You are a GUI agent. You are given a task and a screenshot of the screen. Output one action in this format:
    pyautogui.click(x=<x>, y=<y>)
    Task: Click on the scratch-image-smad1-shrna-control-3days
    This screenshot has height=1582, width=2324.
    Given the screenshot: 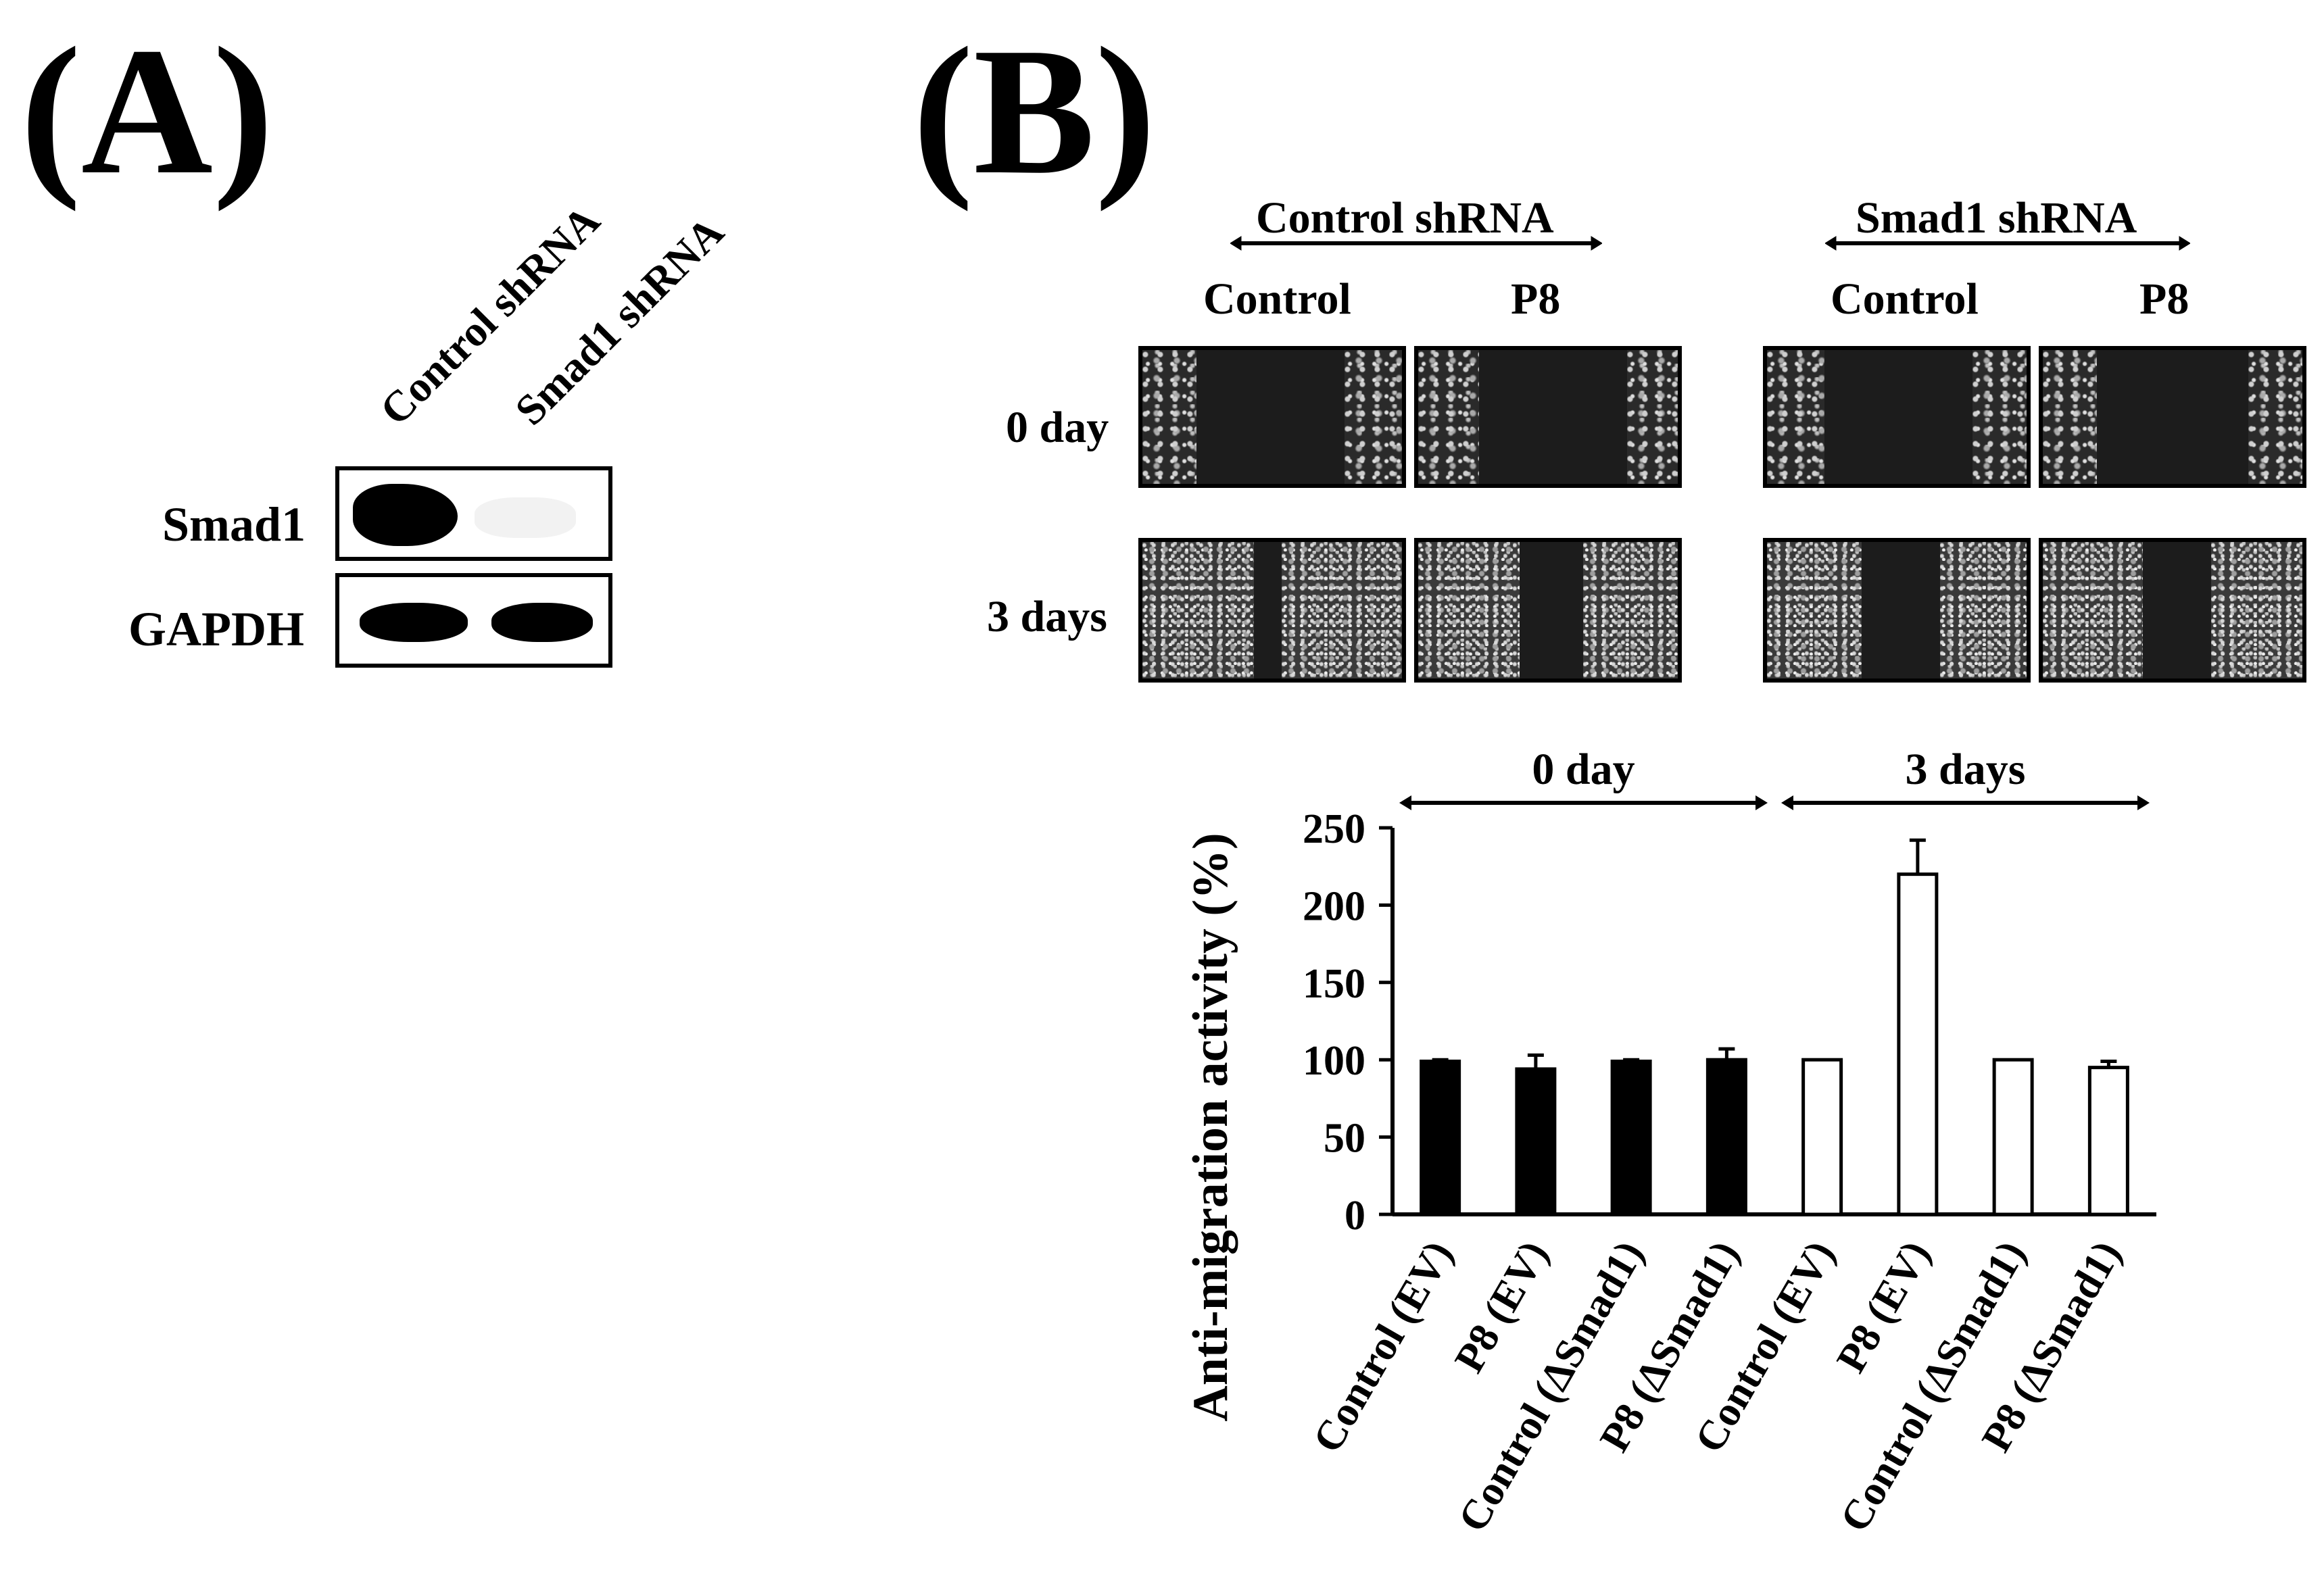 What is the action you would take?
    pyautogui.click(x=1897, y=610)
    